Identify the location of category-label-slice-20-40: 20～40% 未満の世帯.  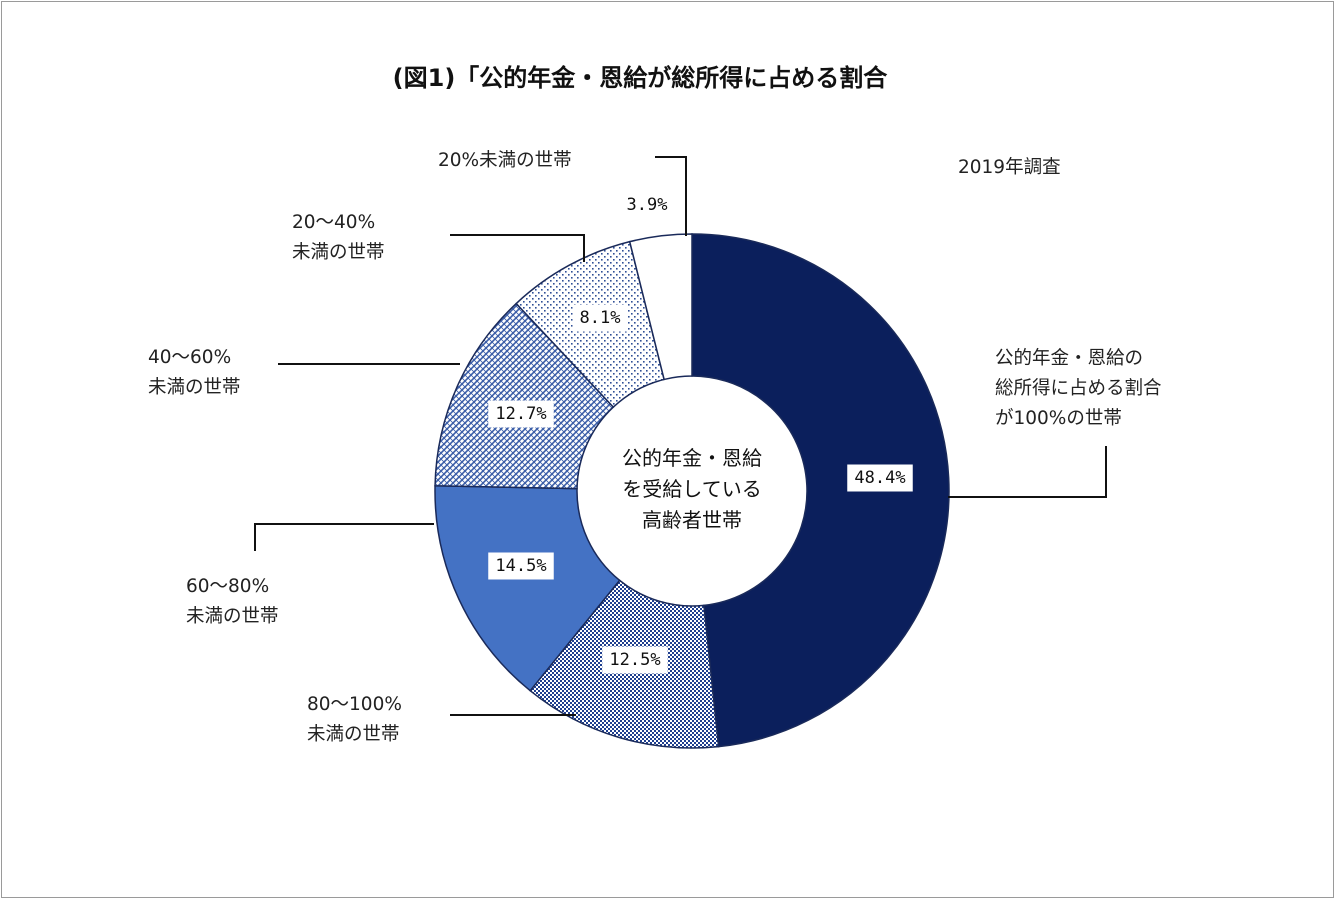
(338, 237).